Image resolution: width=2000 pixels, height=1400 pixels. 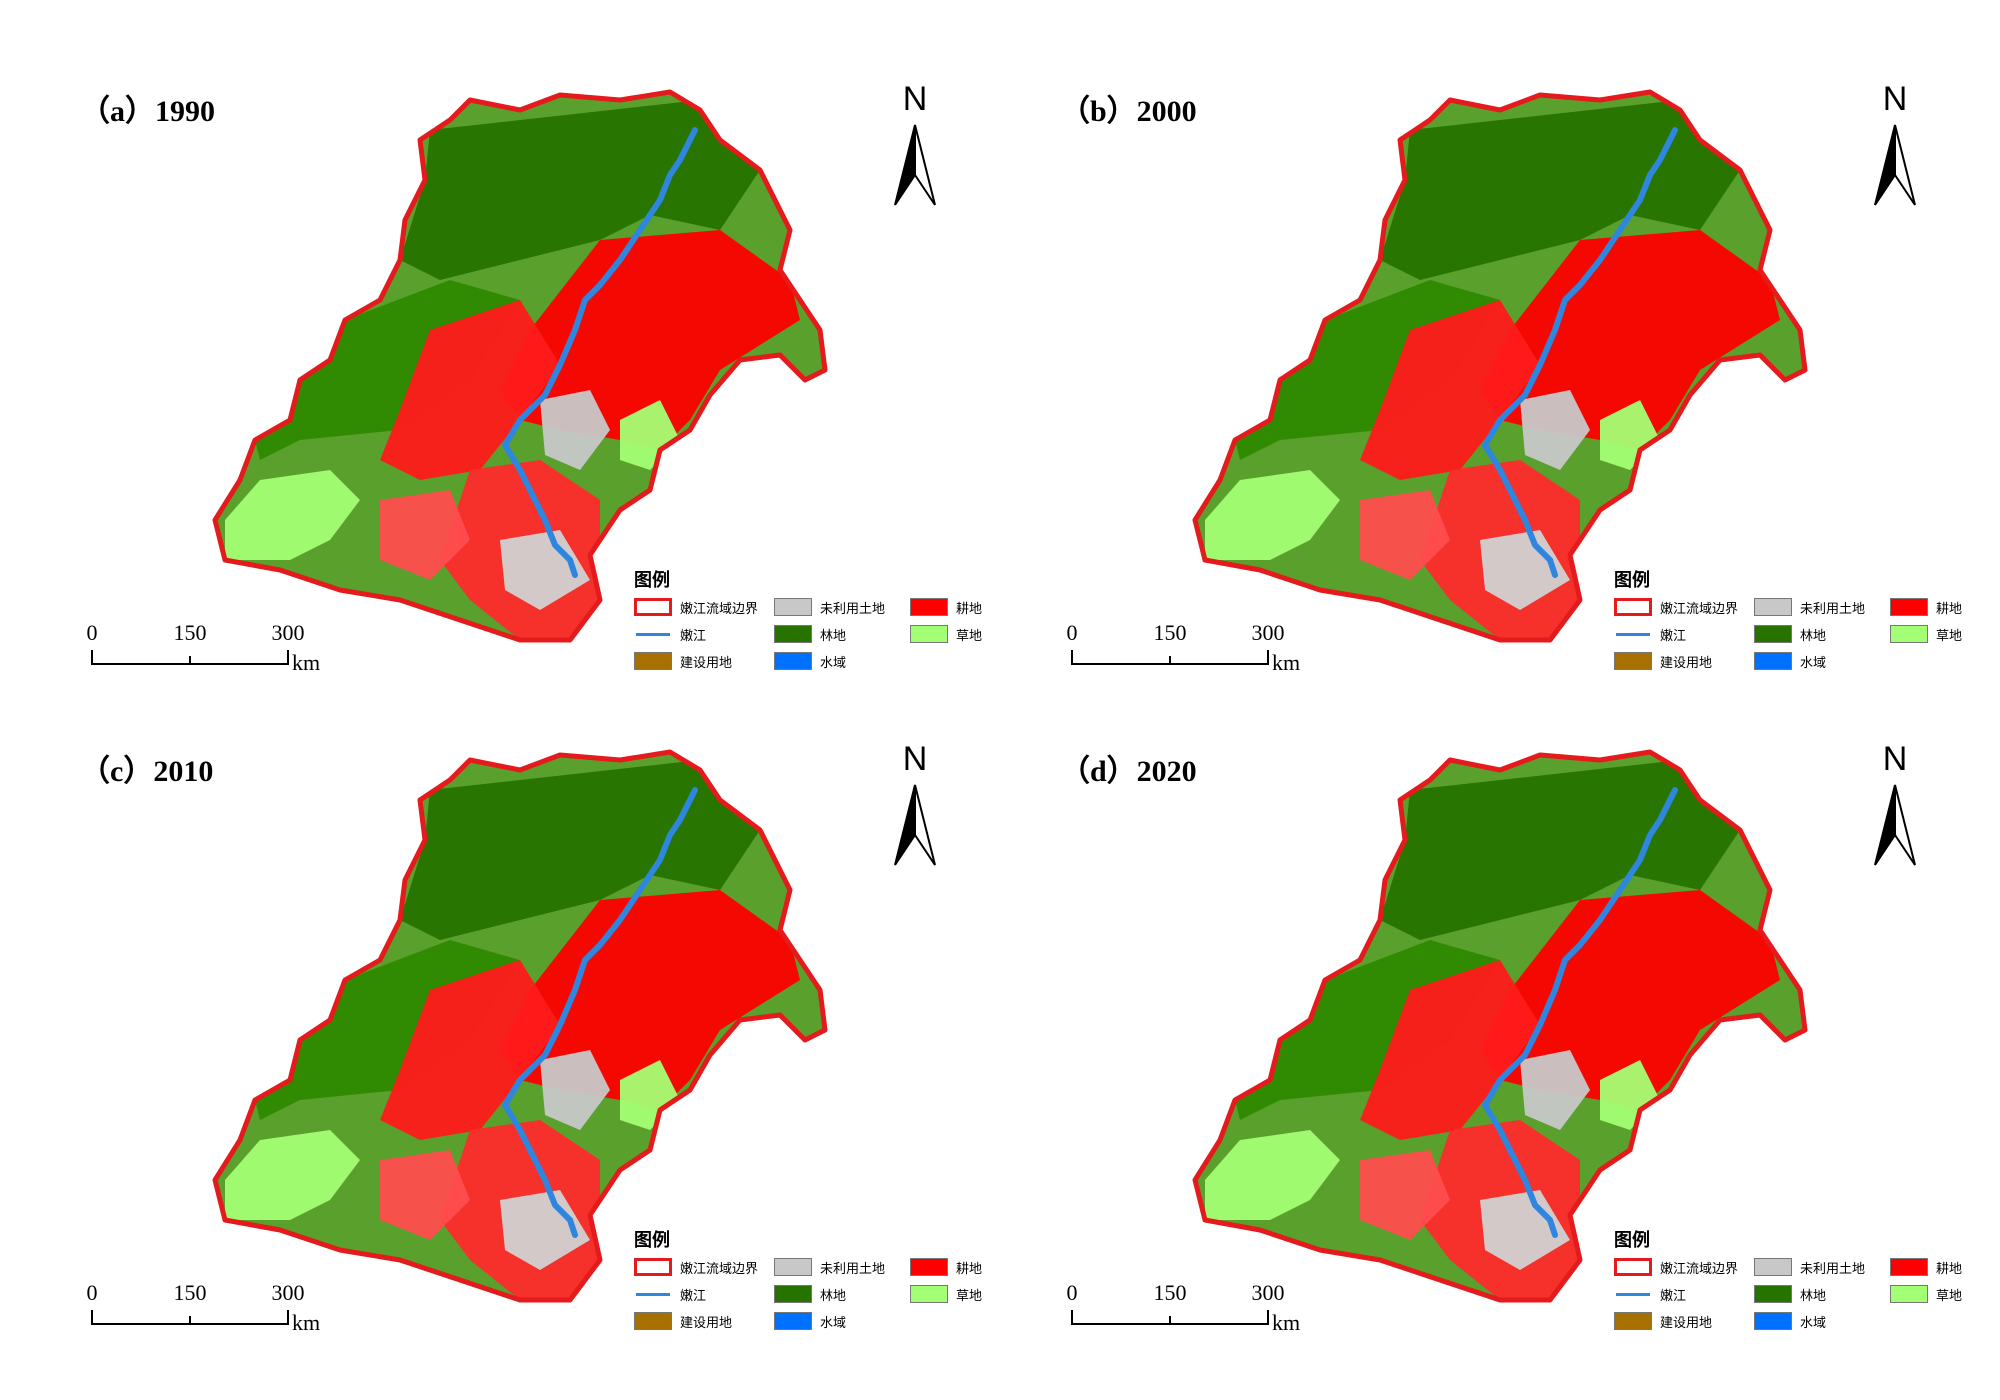 I want to click on panel-title: （a）1990, so click(x=147, y=111).